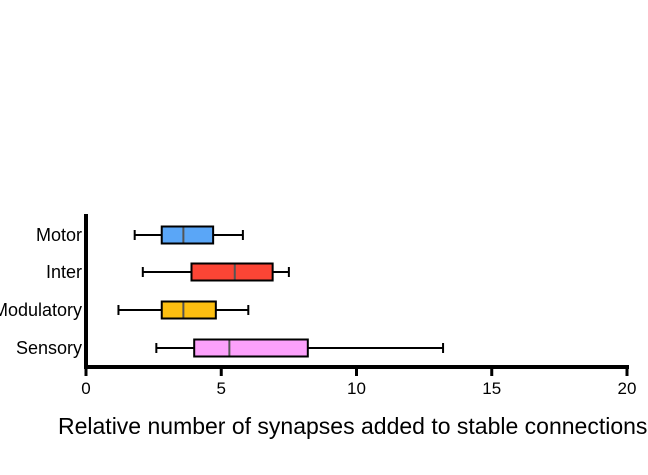 The width and height of the screenshot is (648, 475). I want to click on box-iqr-motor, so click(187, 235).